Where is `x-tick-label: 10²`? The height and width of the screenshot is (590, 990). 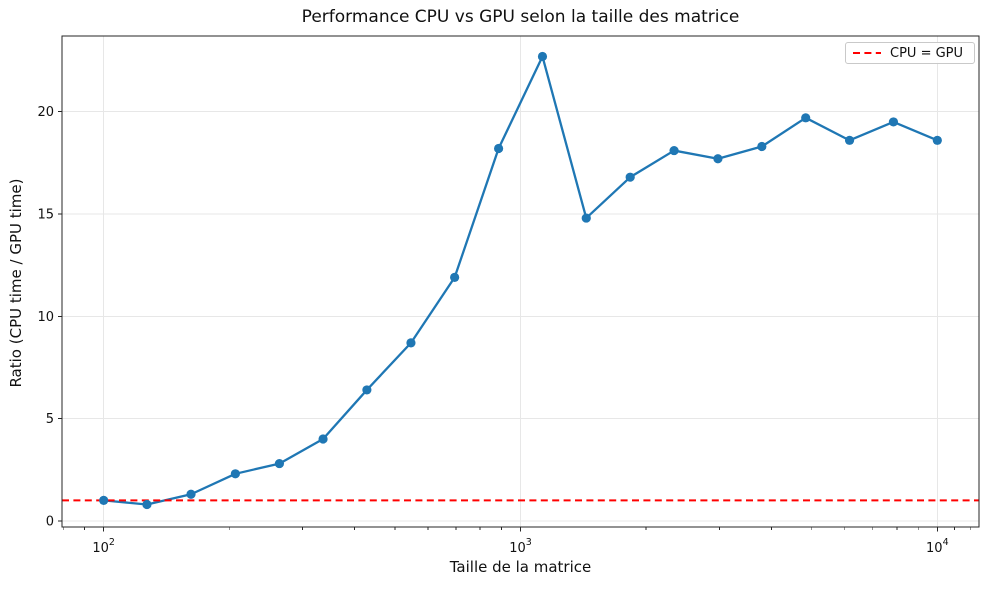 x-tick-label: 10² is located at coordinates (103, 546).